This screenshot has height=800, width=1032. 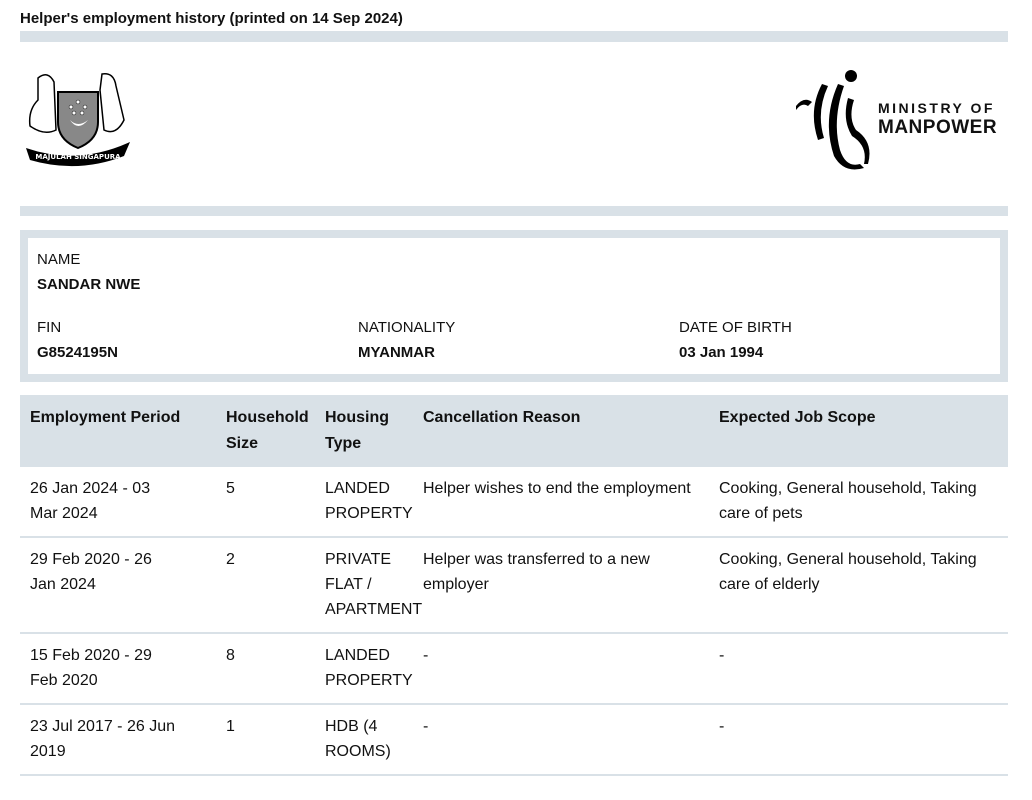 I want to click on cell-cancellation-reason: Helper wishes to end the employment, so click(x=571, y=502).